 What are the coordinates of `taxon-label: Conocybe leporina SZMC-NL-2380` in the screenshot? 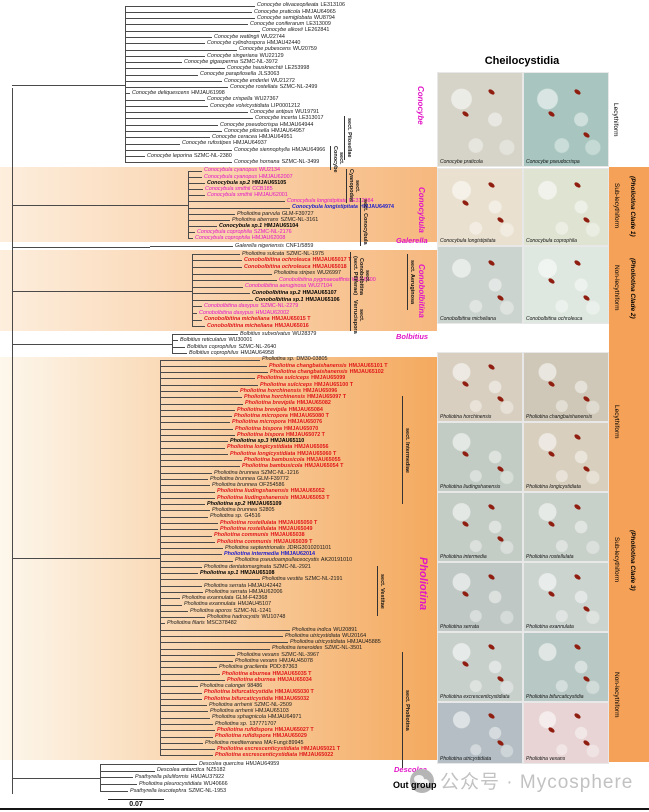 It's located at (189, 155).